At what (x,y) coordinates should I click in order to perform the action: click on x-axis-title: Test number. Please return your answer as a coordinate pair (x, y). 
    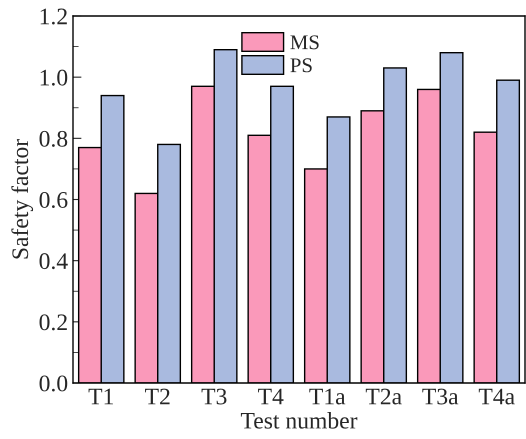
    Looking at the image, I should click on (299, 420).